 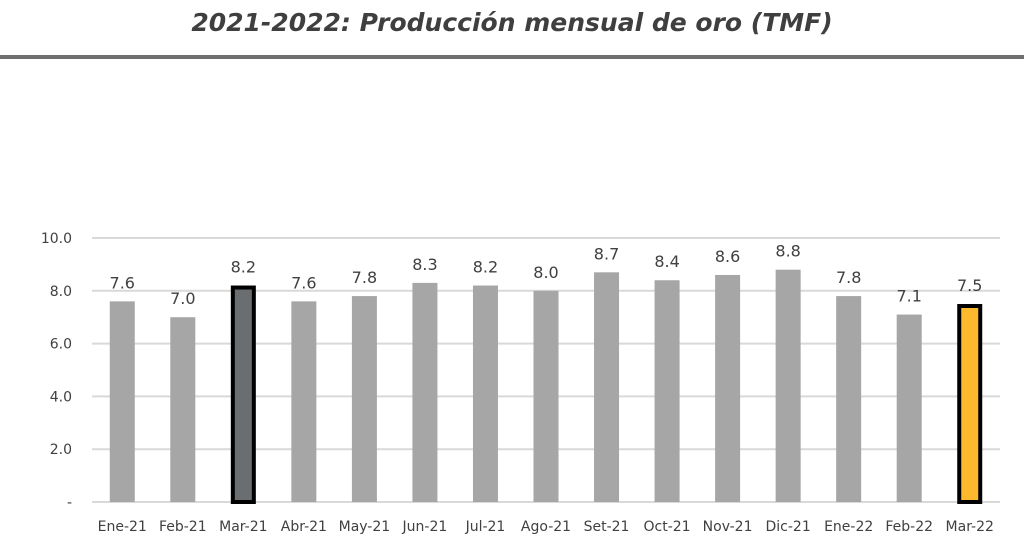 What do you see at coordinates (909, 527) in the screenshot?
I see `x-tick-label: Feb-22` at bounding box center [909, 527].